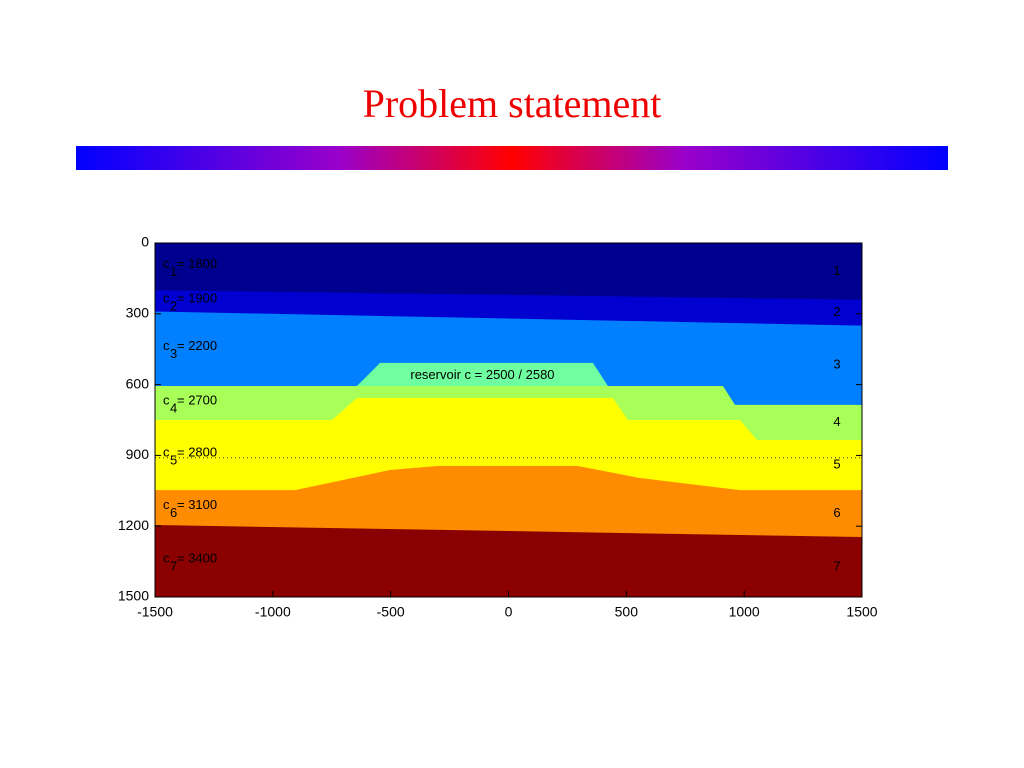 This screenshot has height=768, width=1024. Describe the element at coordinates (173, 512) in the screenshot. I see `layer-subscript: 6` at that location.